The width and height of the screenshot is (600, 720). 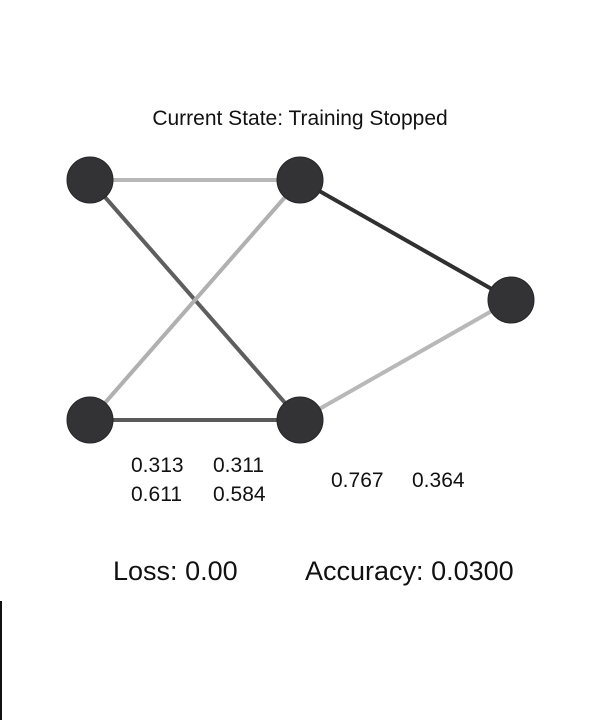 I want to click on loss-readout: Loss: 0.00, so click(x=175, y=571).